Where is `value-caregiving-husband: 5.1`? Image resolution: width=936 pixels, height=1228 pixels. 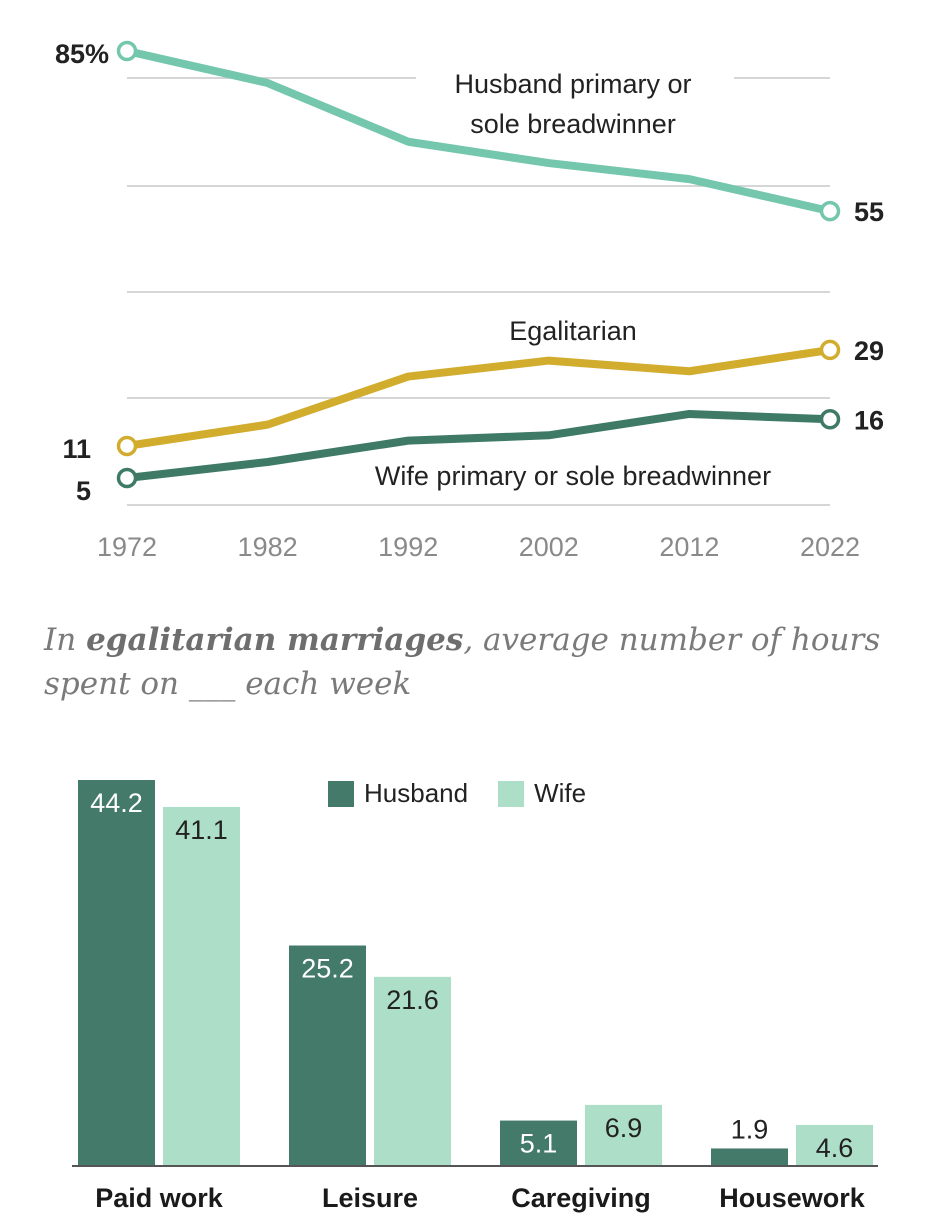
value-caregiving-husband: 5.1 is located at coordinates (539, 1144).